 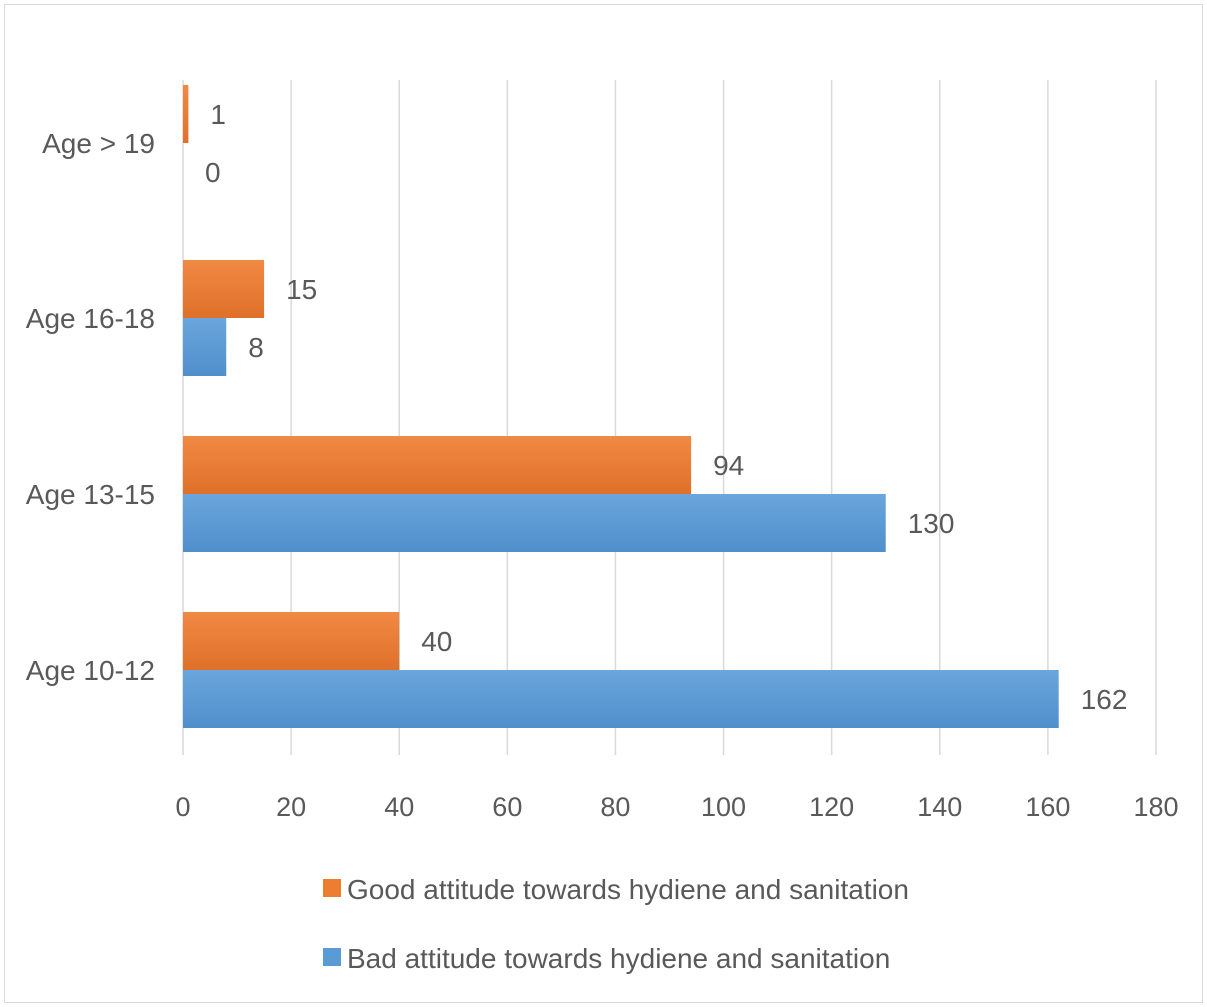 I want to click on data-label-bad-age-13-15: 130, so click(x=931, y=523).